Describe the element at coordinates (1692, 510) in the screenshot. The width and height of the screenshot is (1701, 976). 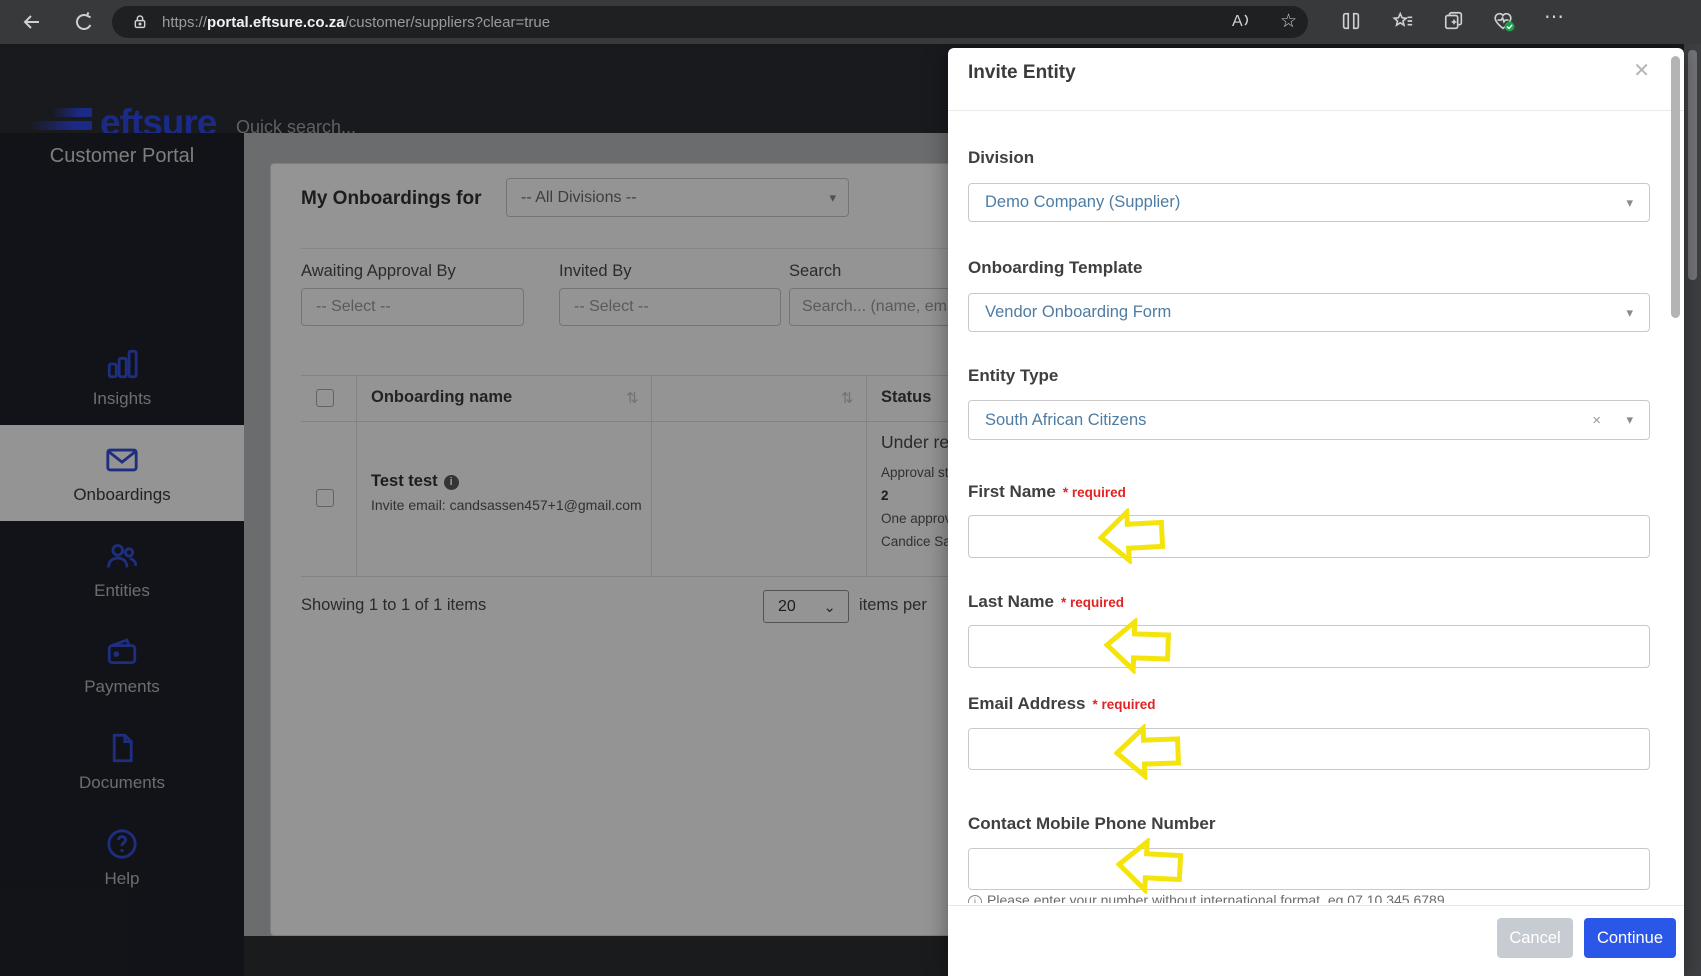
I see `browser-scrollbar` at that location.